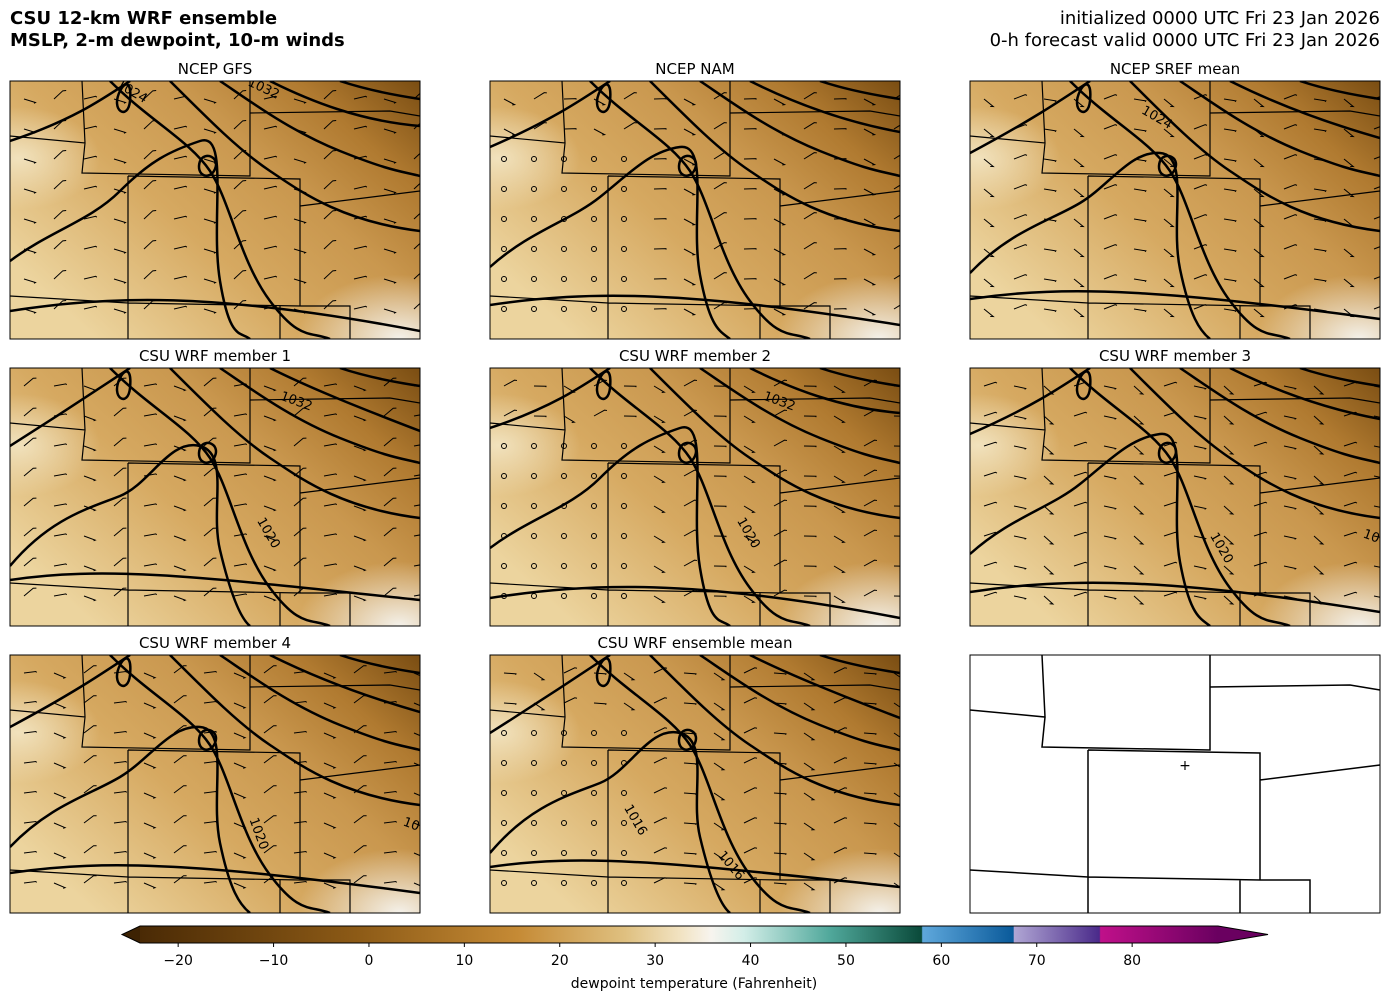 Image resolution: width=1391 pixels, height=1005 pixels. Describe the element at coordinates (1175, 783) in the screenshot. I see `state-borders` at that location.